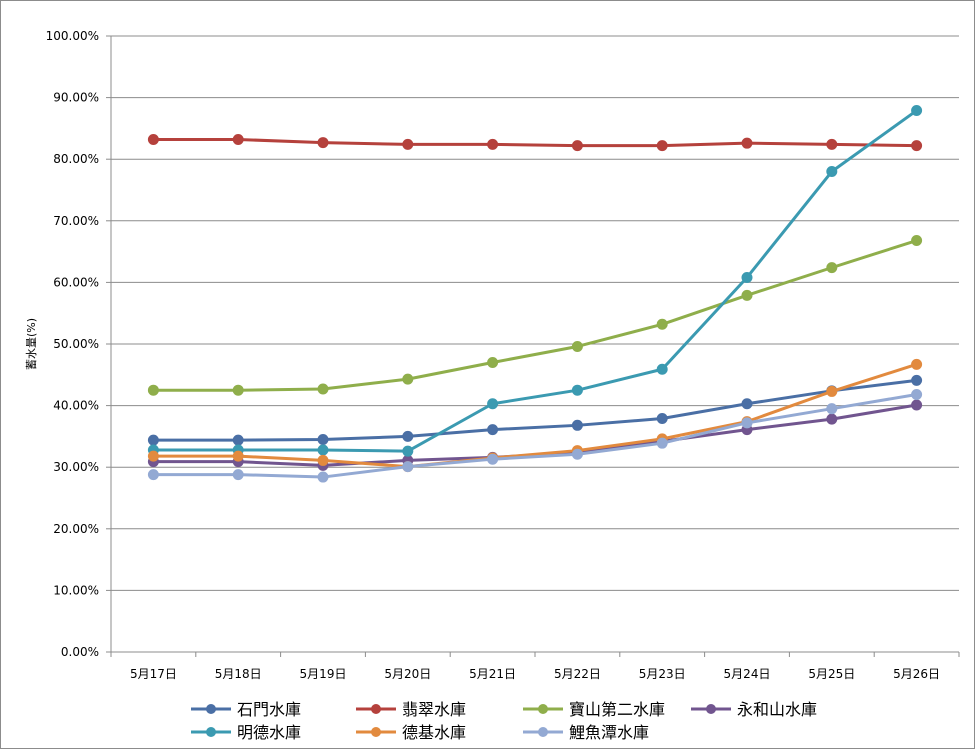 This screenshot has height=752, width=975. I want to click on legend-entry: 寶山第二水庫, so click(594, 709).